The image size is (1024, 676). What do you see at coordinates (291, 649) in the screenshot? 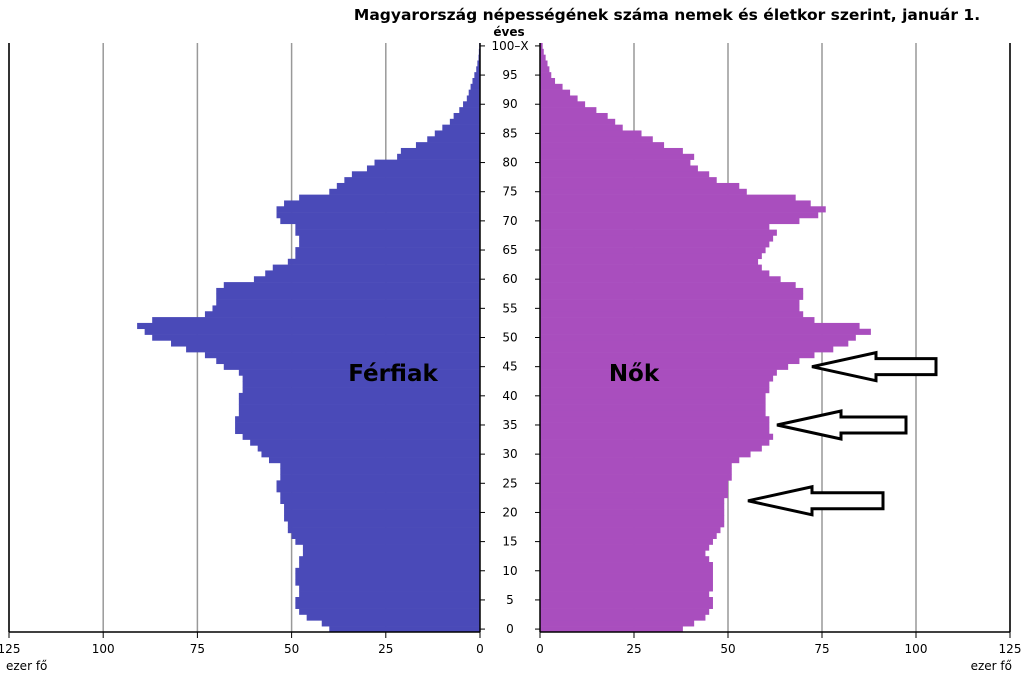
I see `x-tick-label-male-50: 50` at bounding box center [291, 649].